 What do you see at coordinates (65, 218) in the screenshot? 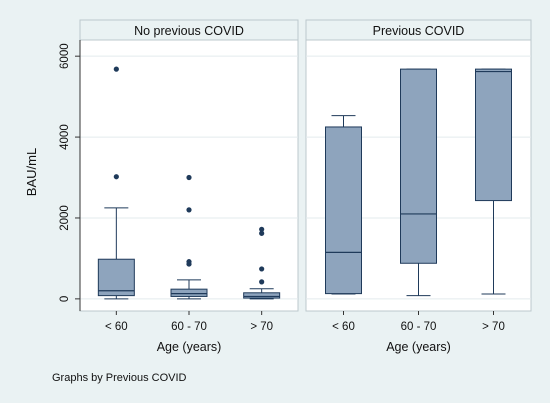
I see `y-tick-label: 2000` at bounding box center [65, 218].